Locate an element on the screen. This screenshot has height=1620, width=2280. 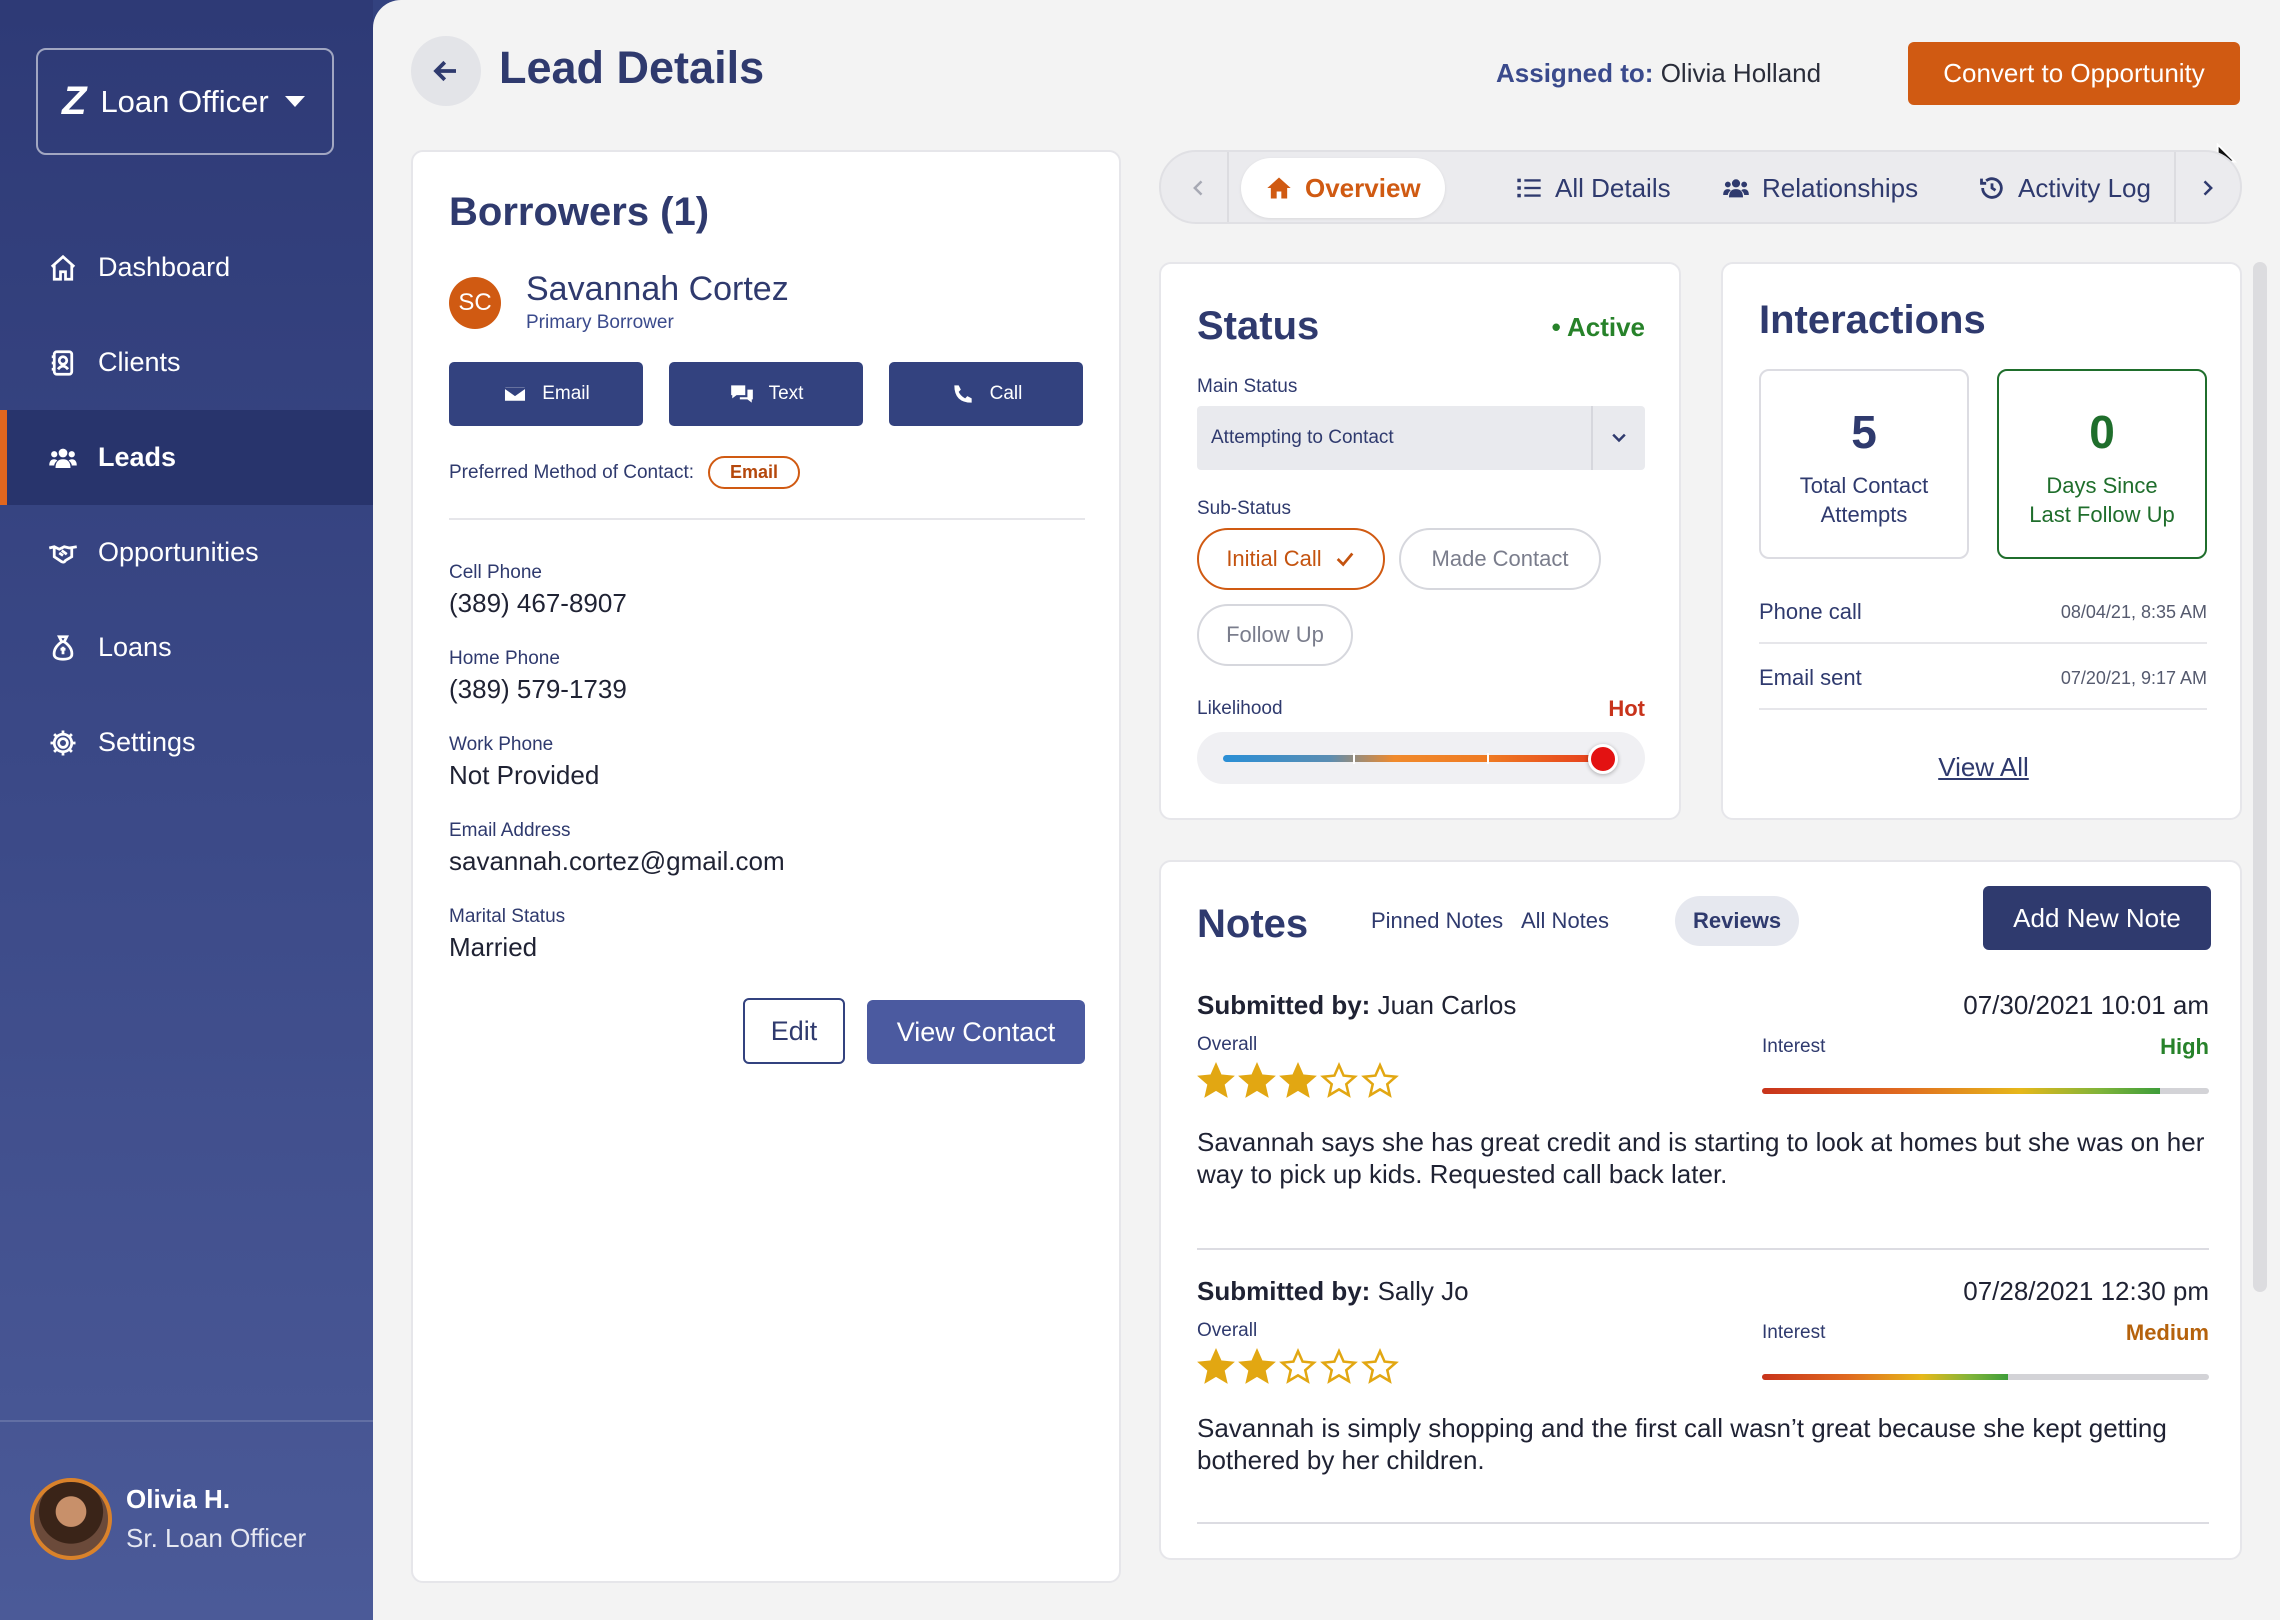
back-button is located at coordinates (446, 71).